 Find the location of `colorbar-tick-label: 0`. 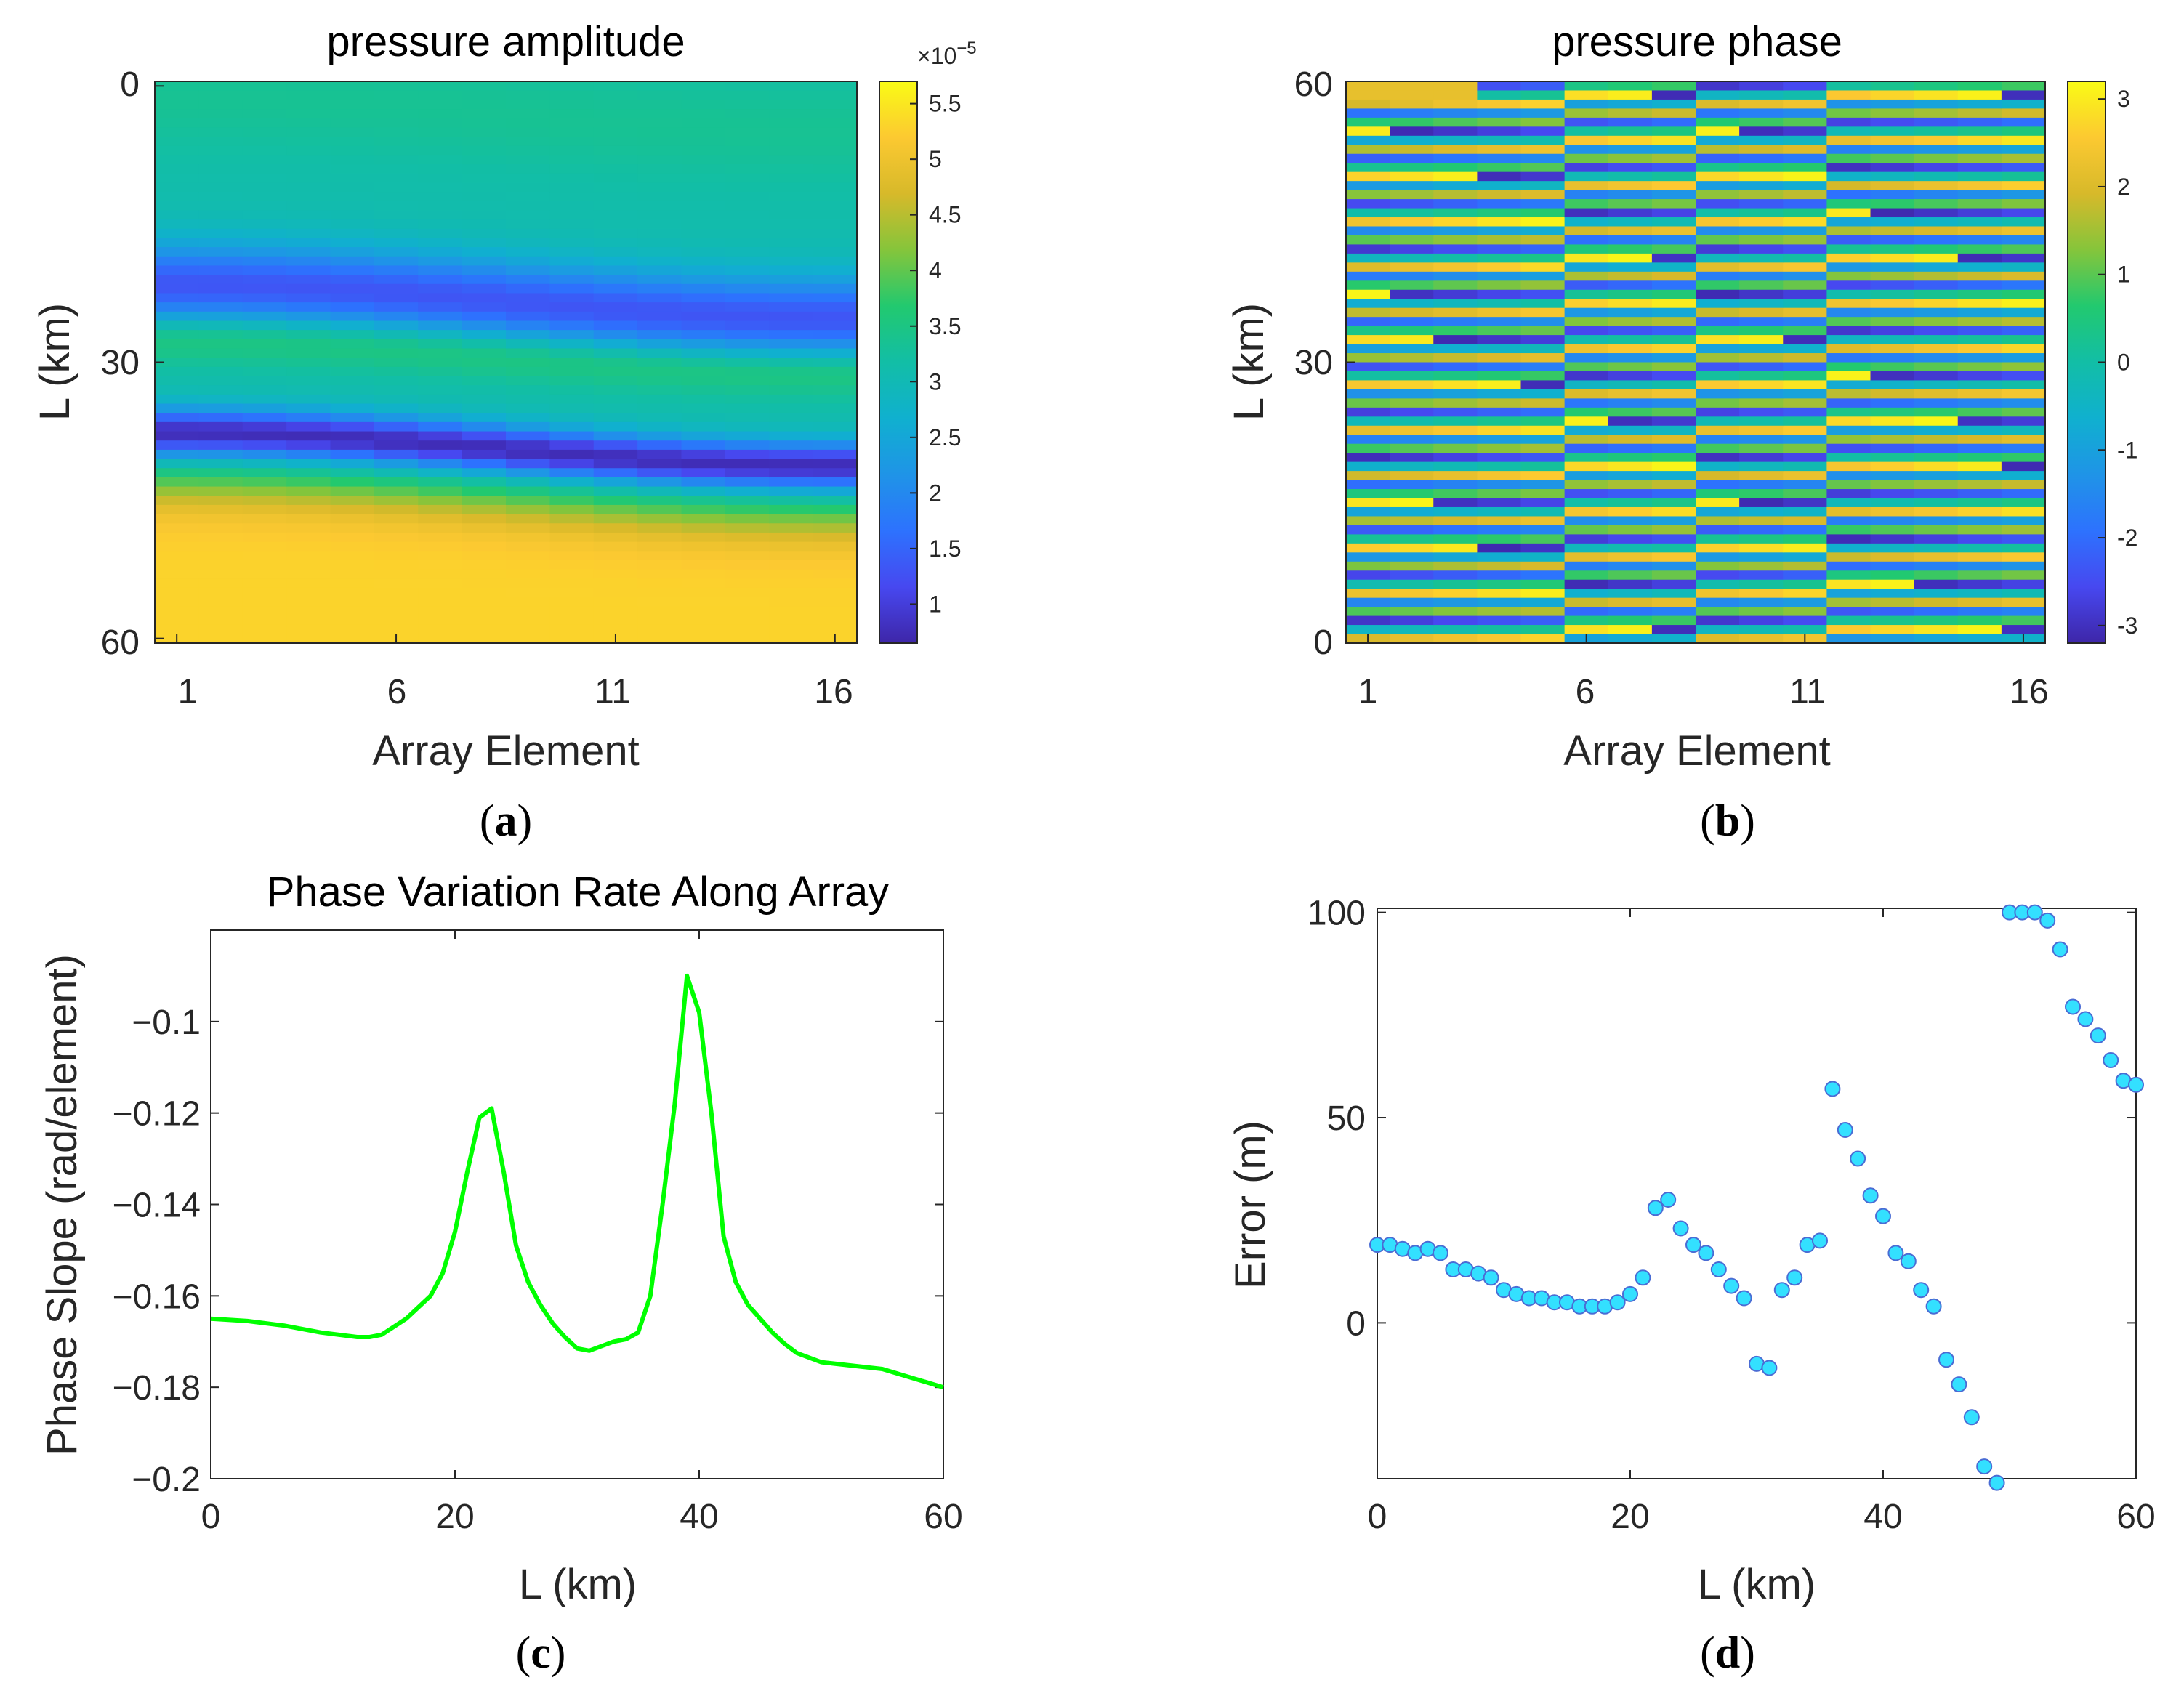

colorbar-tick-label: 0 is located at coordinates (2123, 363).